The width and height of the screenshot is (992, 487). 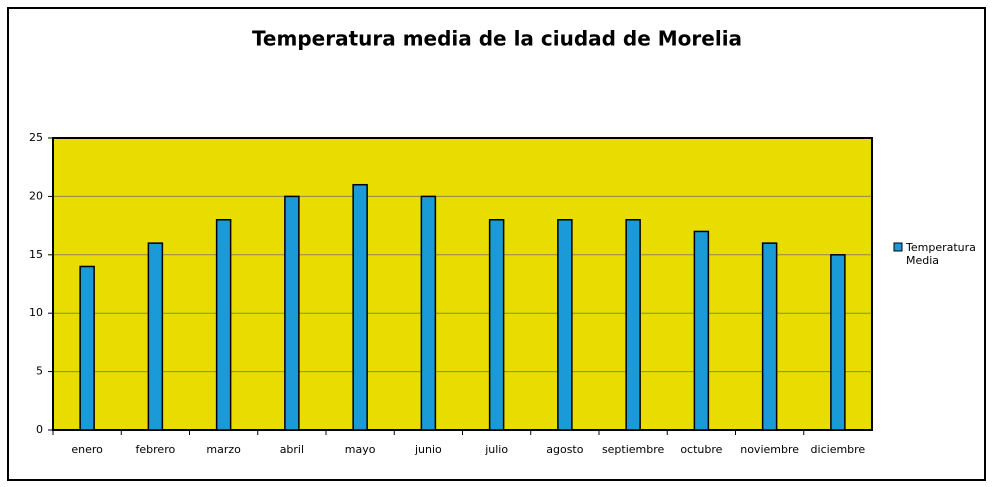 I want to click on x-tick-label: enero, so click(x=87, y=449).